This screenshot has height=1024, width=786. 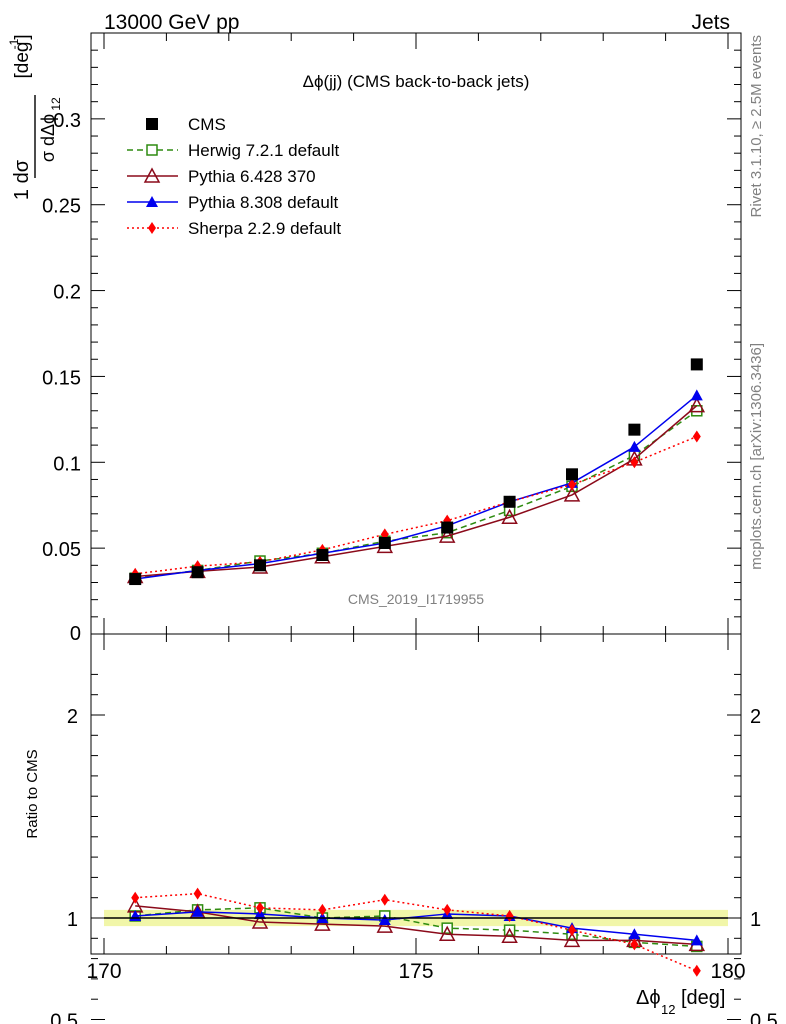 What do you see at coordinates (32, 793) in the screenshot?
I see `ratio-y-title: Ratio to CMS` at bounding box center [32, 793].